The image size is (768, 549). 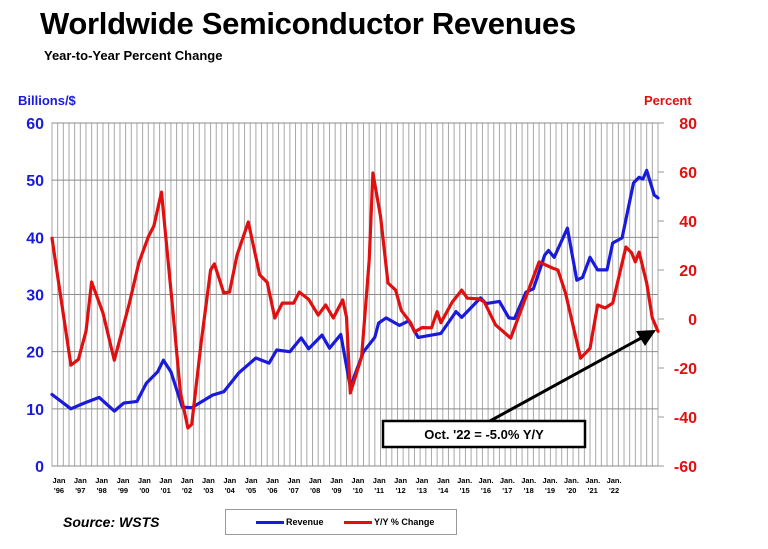 I want to click on x-tick-label: Jan'01, so click(x=165, y=485).